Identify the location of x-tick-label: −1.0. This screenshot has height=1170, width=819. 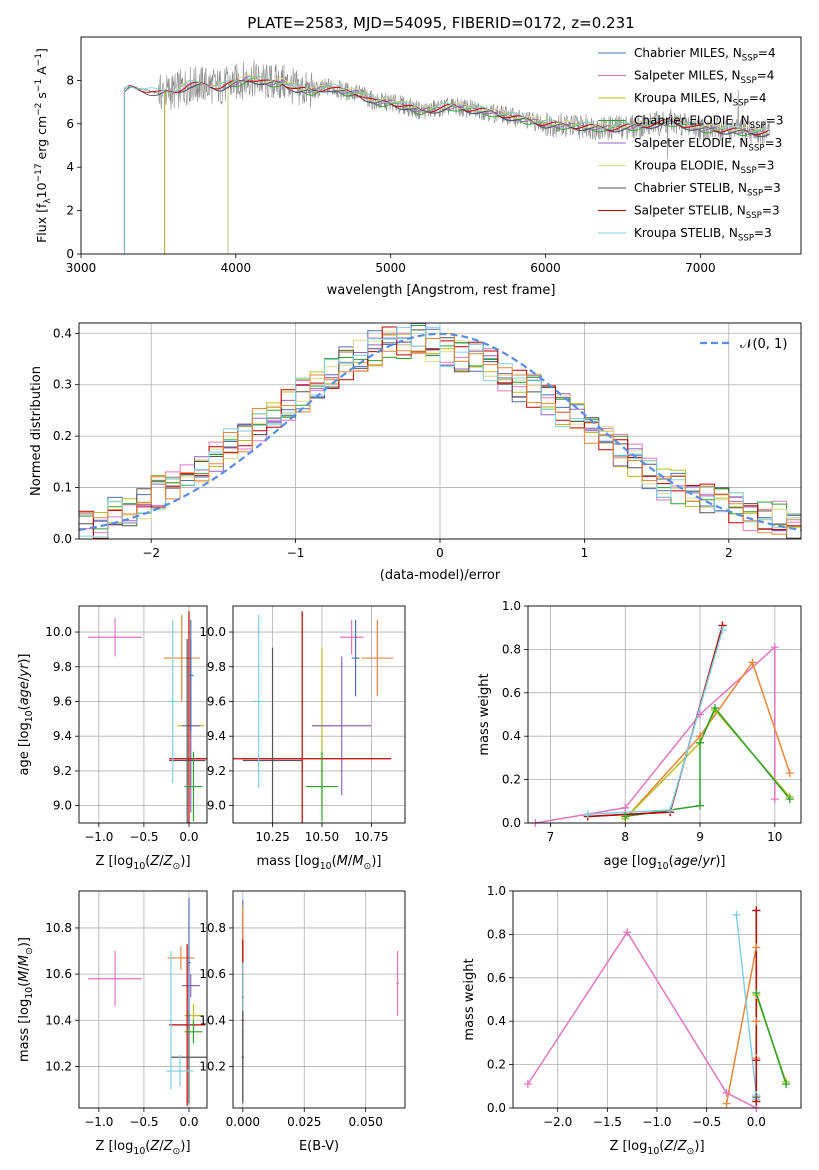
(98, 1122).